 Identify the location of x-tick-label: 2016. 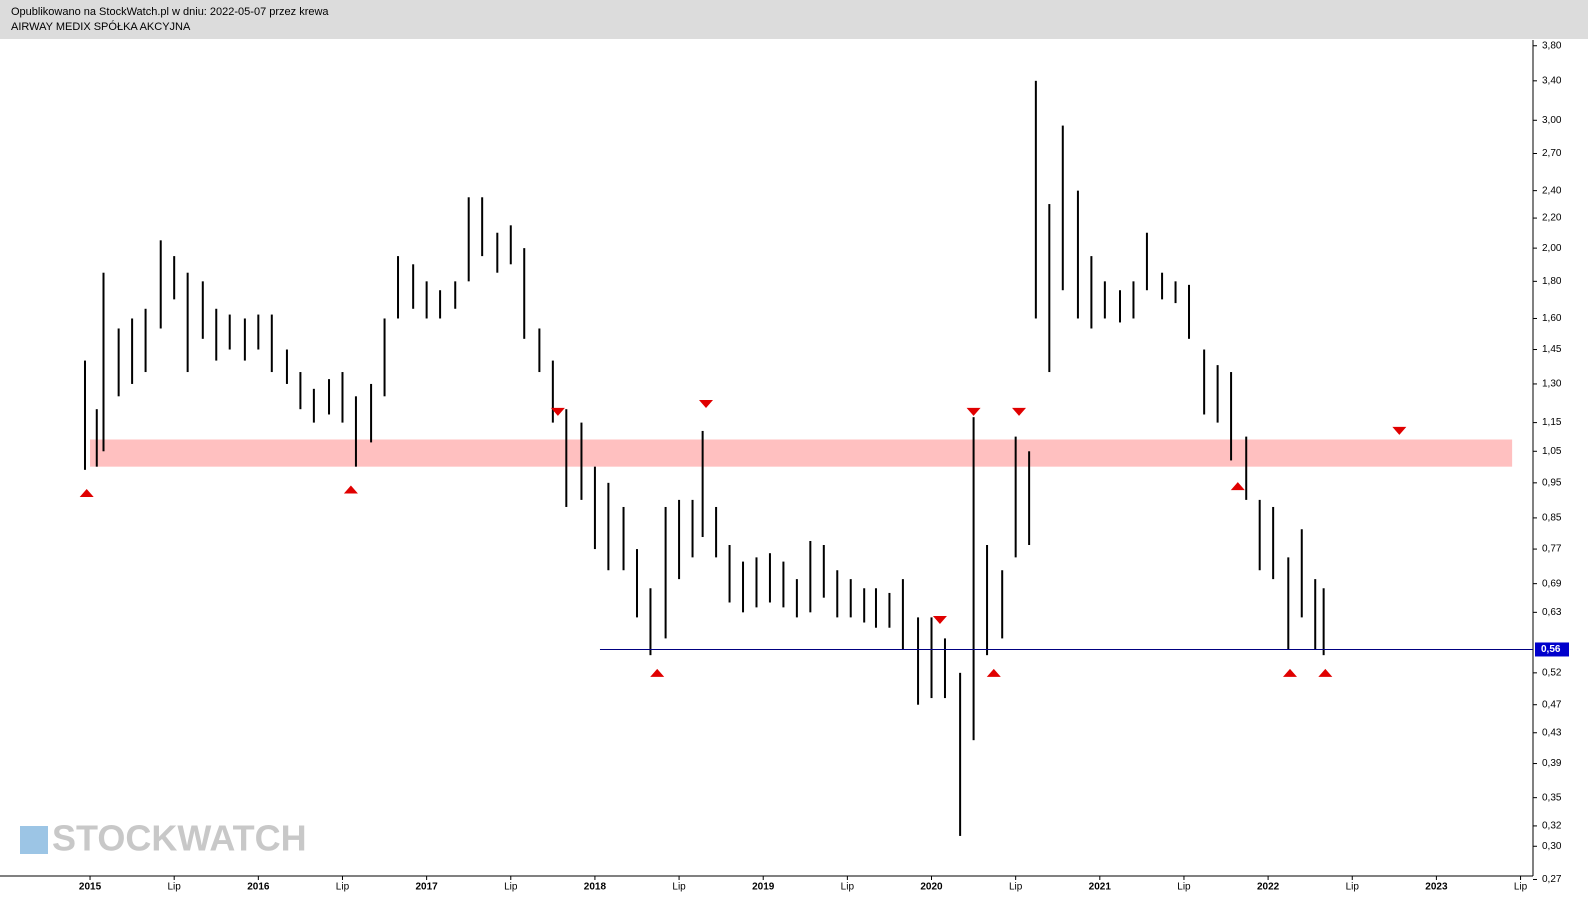
(258, 887).